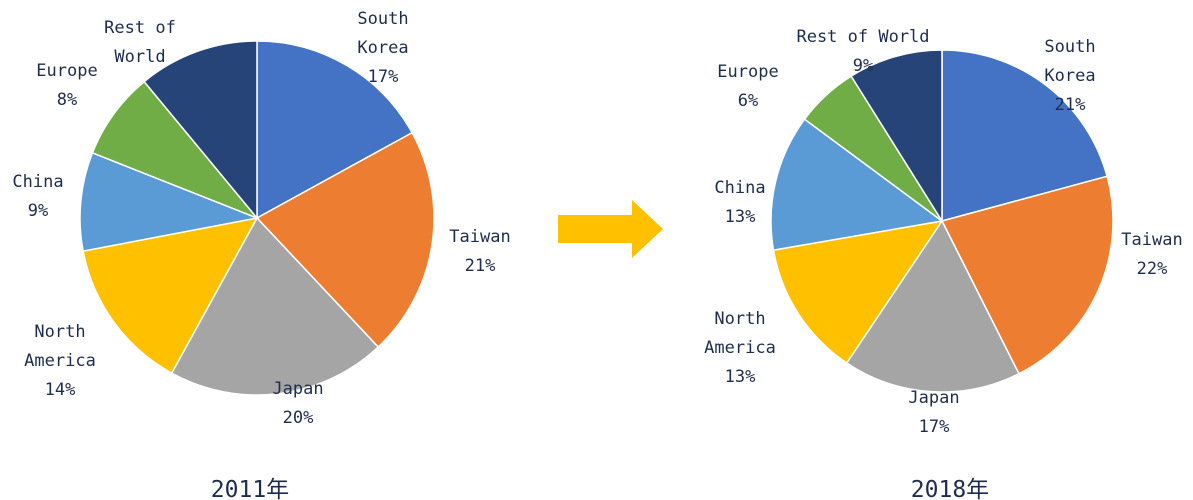 This screenshot has width=1193, height=500. I want to click on slice-label: Europe 8%, so click(67, 86).